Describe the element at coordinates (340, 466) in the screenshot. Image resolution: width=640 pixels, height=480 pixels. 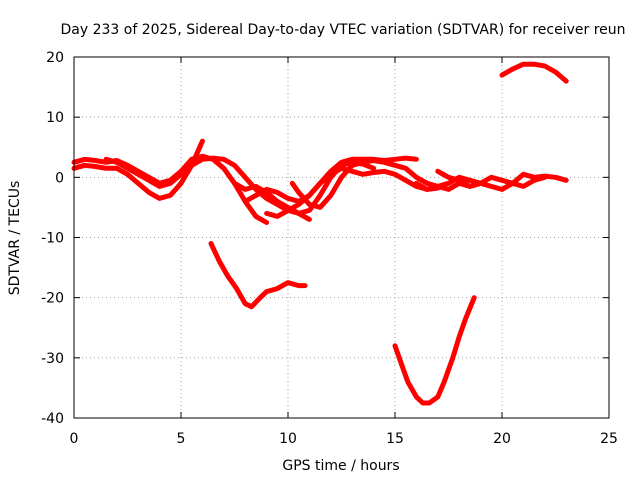
I see `x-axis-label: GPS time / hours` at that location.